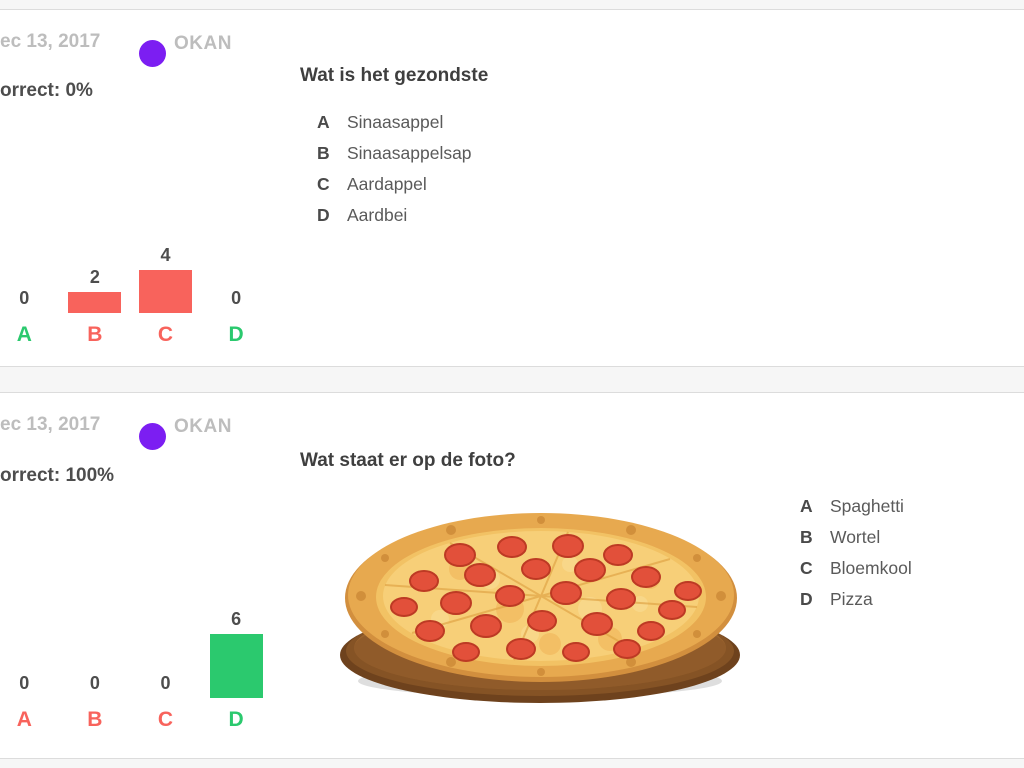 The width and height of the screenshot is (1024, 768). Describe the element at coordinates (165, 255) in the screenshot. I see `bar-value: 4` at that location.